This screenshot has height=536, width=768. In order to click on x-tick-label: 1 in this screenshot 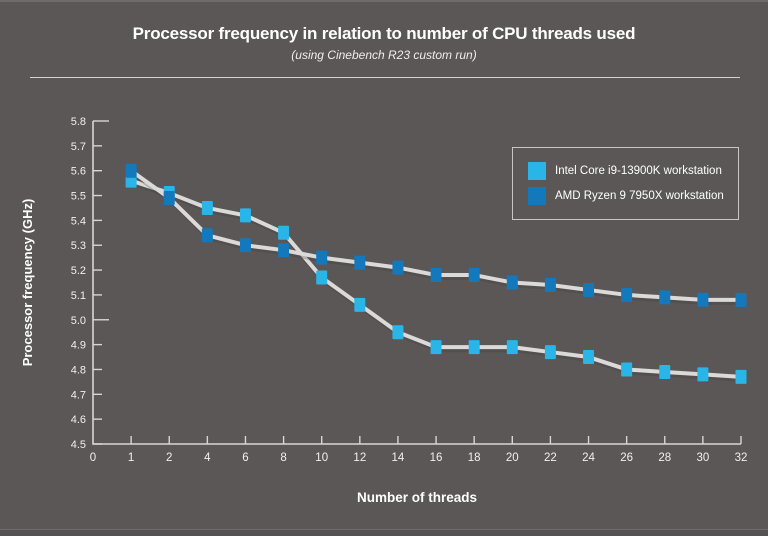, I will do `click(131, 458)`.